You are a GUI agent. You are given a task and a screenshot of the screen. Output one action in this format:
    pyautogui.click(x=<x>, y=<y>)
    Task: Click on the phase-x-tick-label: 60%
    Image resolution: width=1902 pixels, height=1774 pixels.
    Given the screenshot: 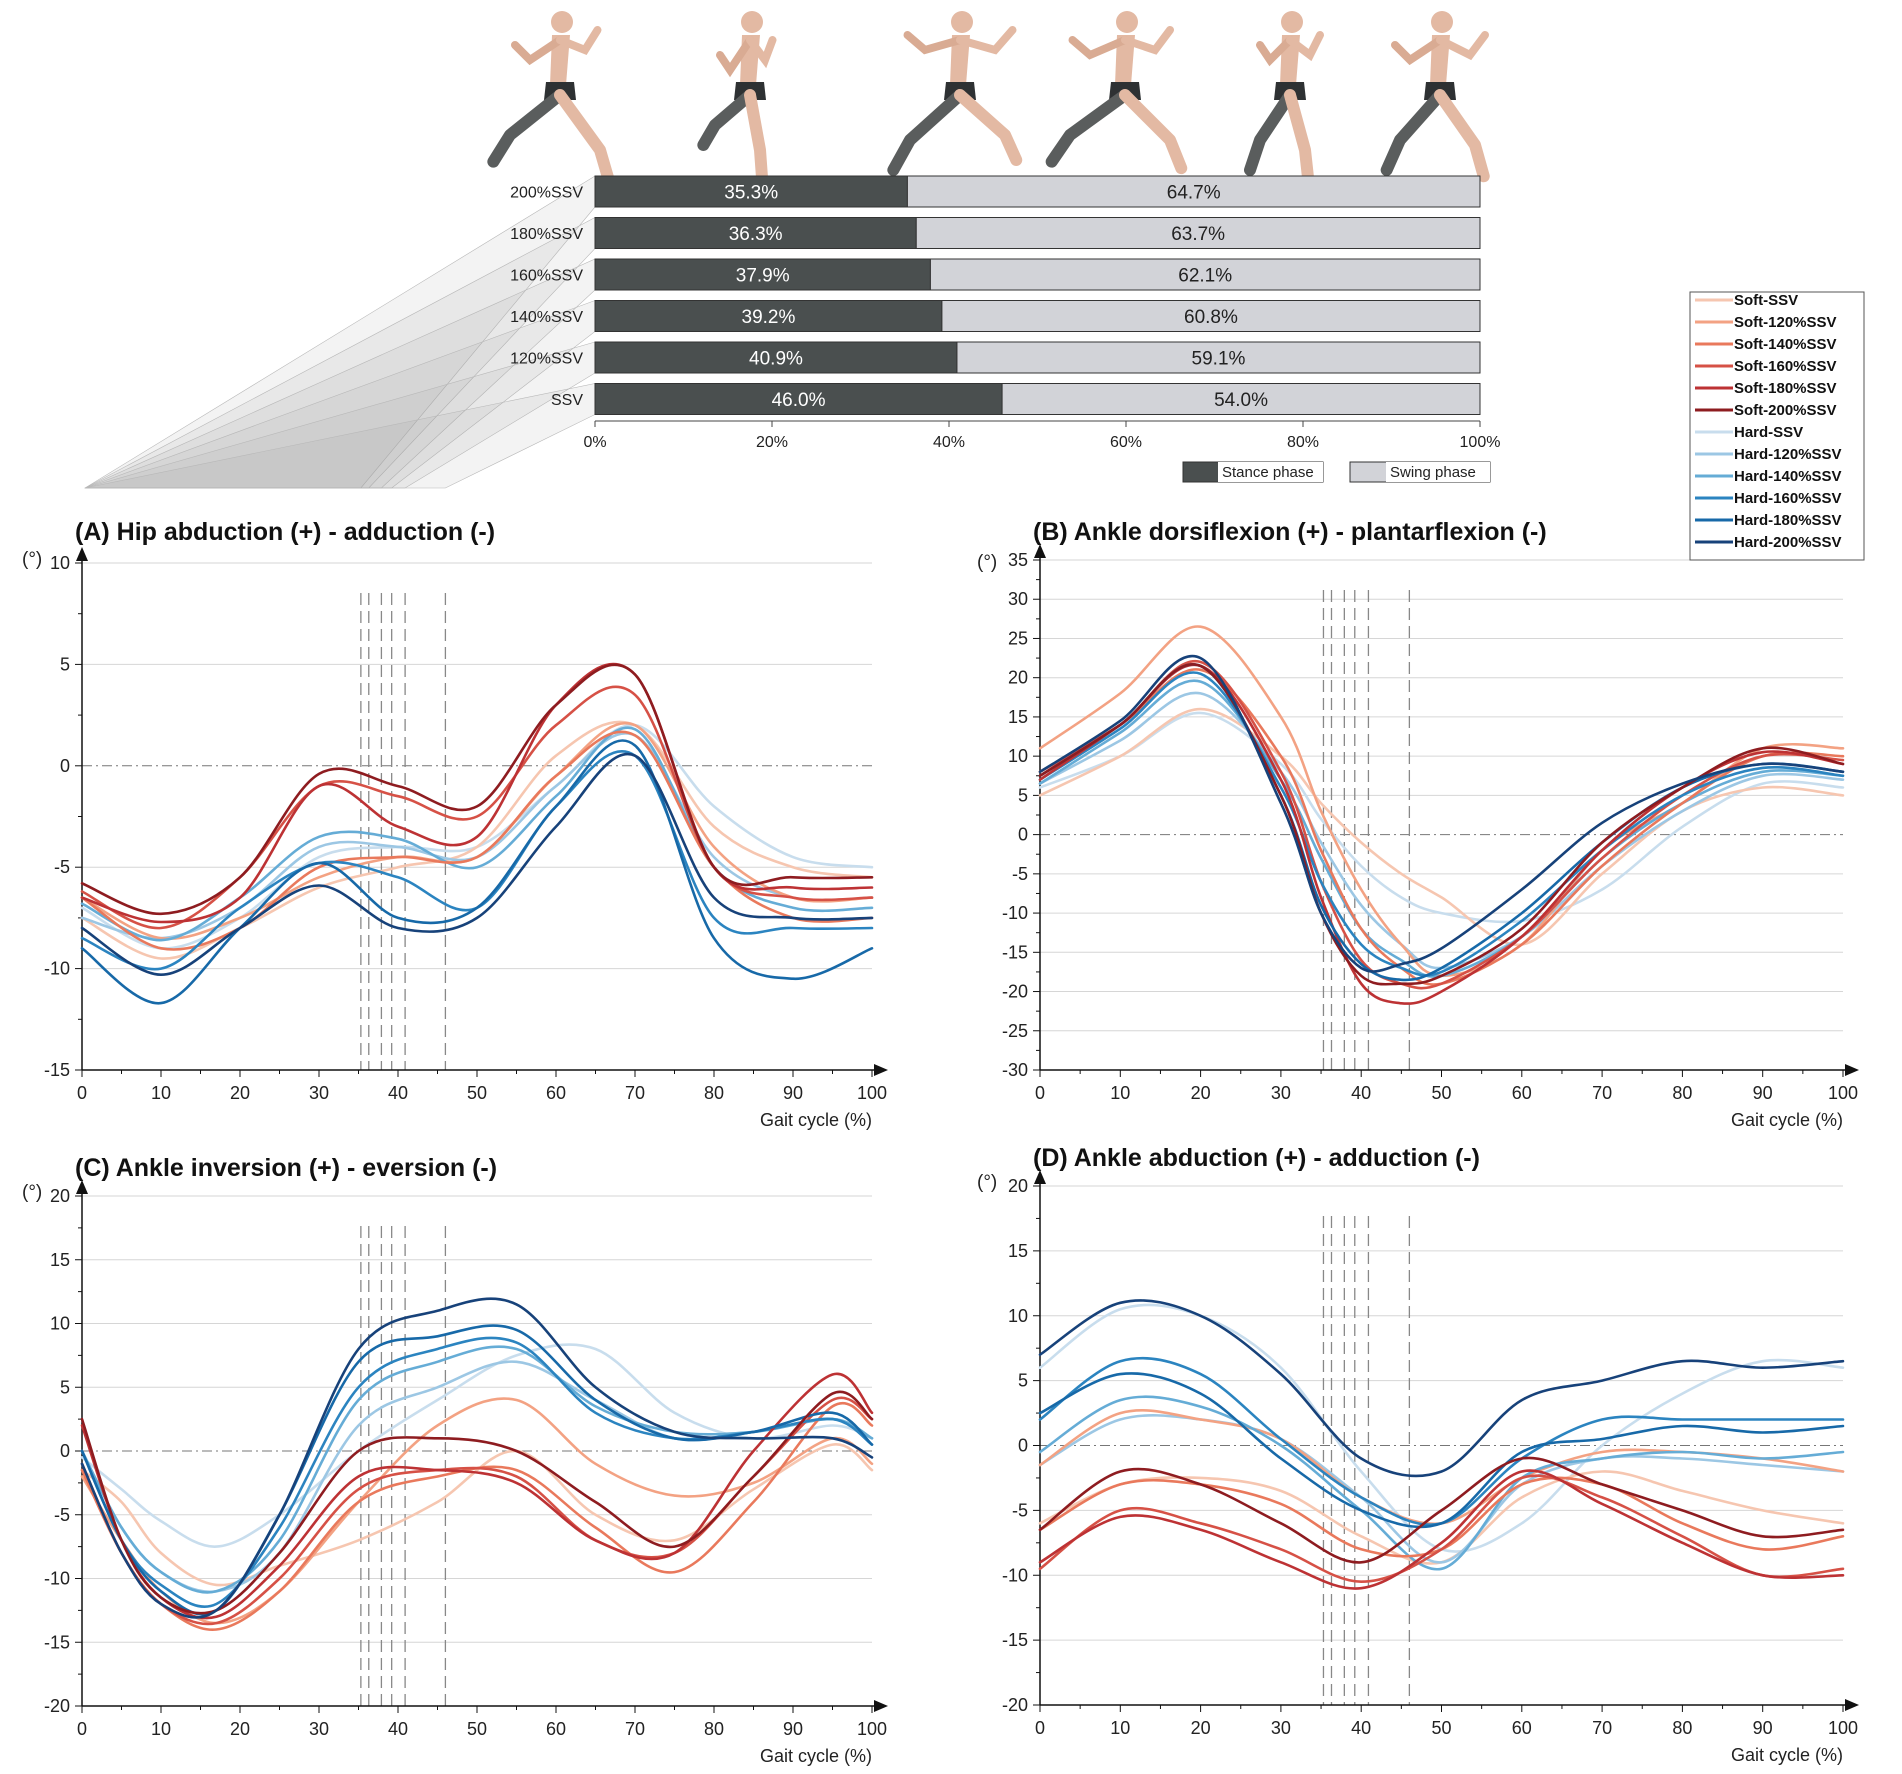 What is the action you would take?
    pyautogui.click(x=1126, y=442)
    